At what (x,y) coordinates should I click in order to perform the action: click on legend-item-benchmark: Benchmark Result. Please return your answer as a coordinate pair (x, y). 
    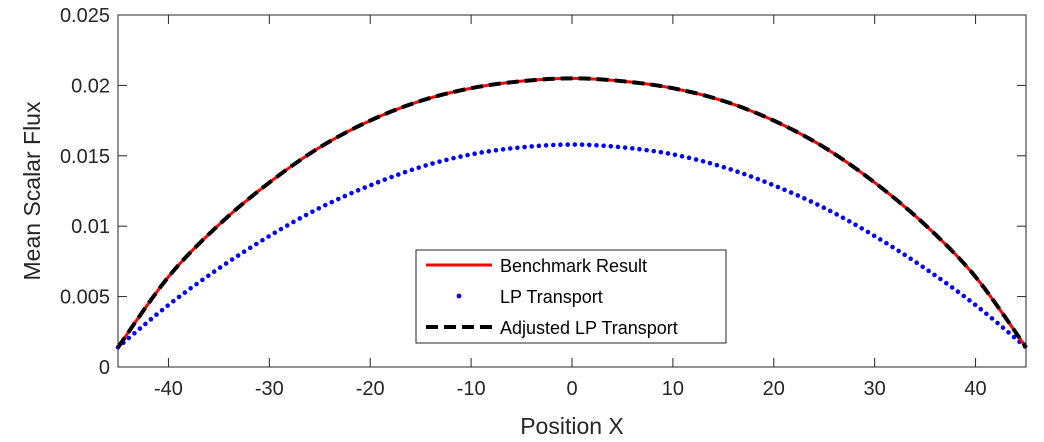
    Looking at the image, I should click on (536, 266).